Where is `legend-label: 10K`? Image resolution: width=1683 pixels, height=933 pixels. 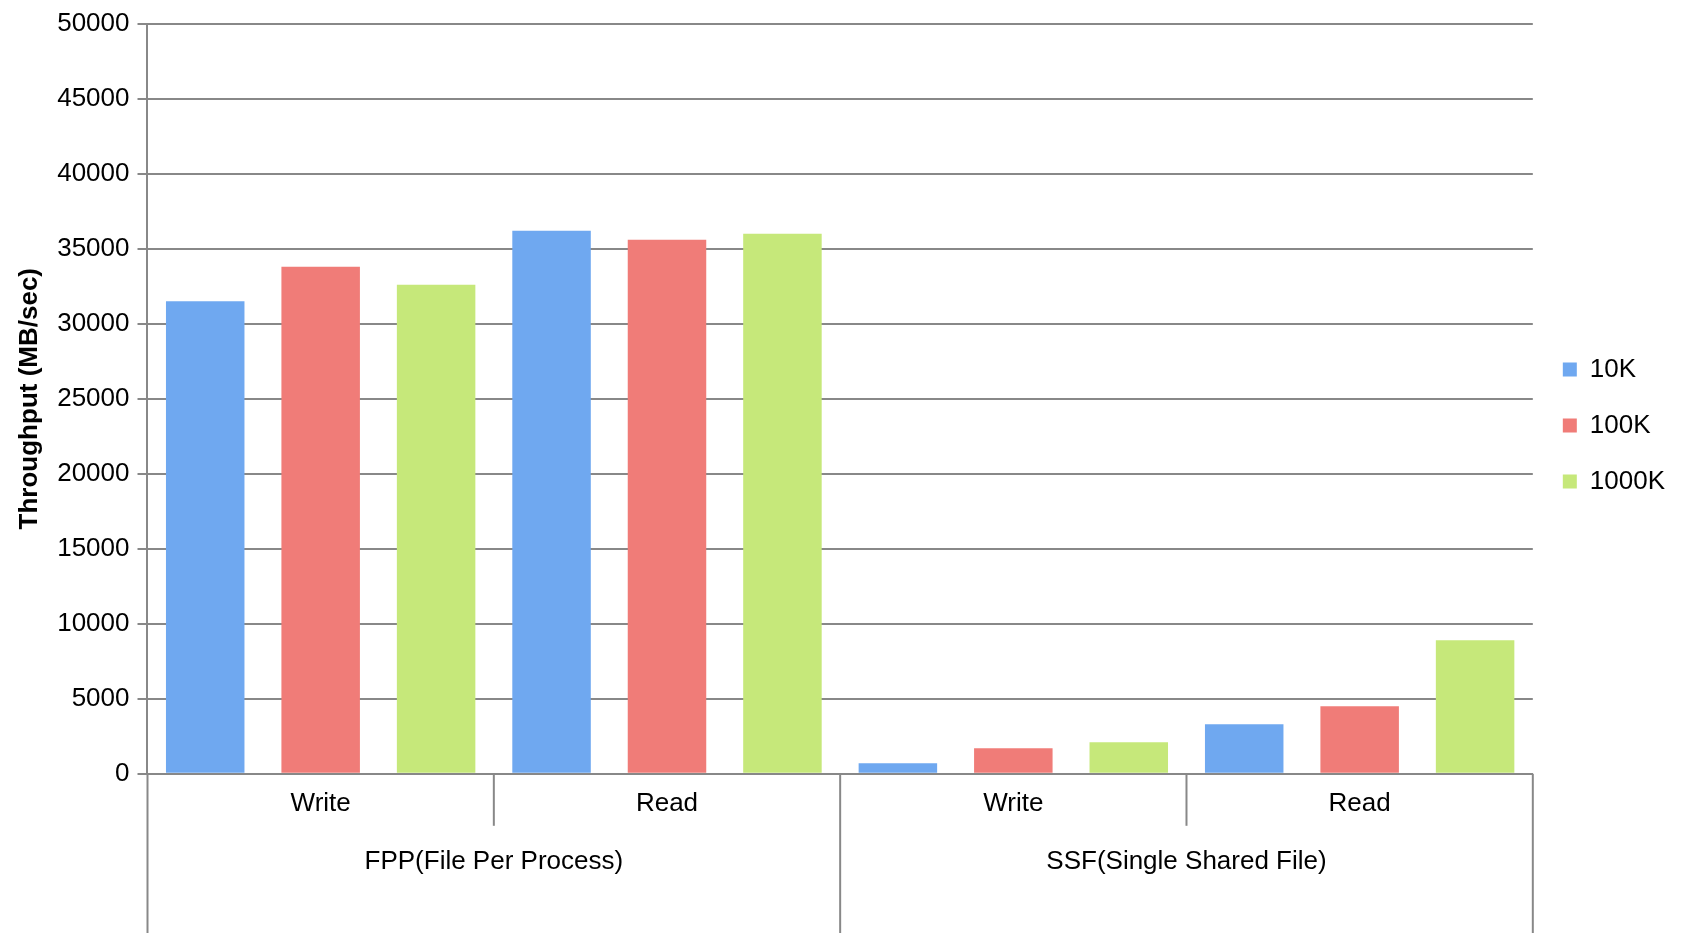 legend-label: 10K is located at coordinates (1613, 367).